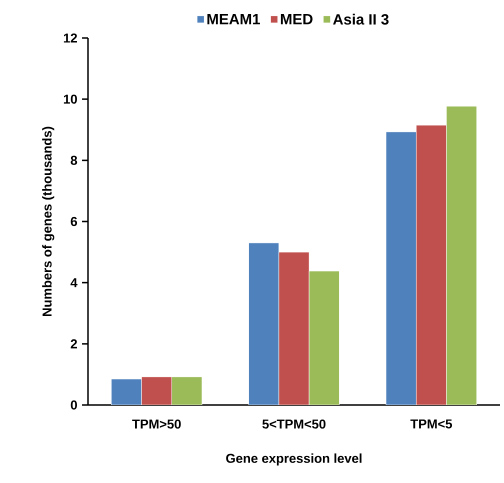 The image size is (504, 483). Describe the element at coordinates (48, 221) in the screenshot. I see `y-axis-title: Numbers of genes (thousands)` at that location.